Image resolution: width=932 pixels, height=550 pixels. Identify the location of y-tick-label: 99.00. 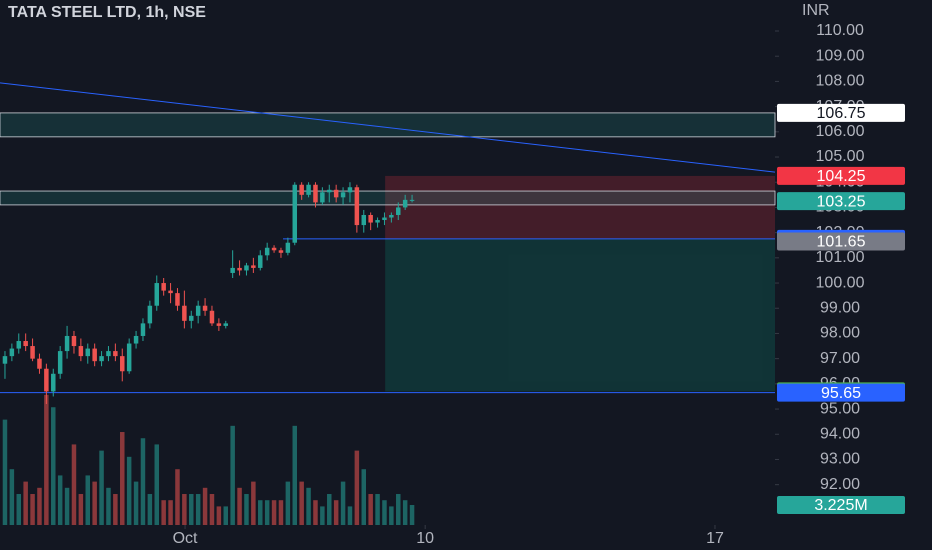
(840, 307).